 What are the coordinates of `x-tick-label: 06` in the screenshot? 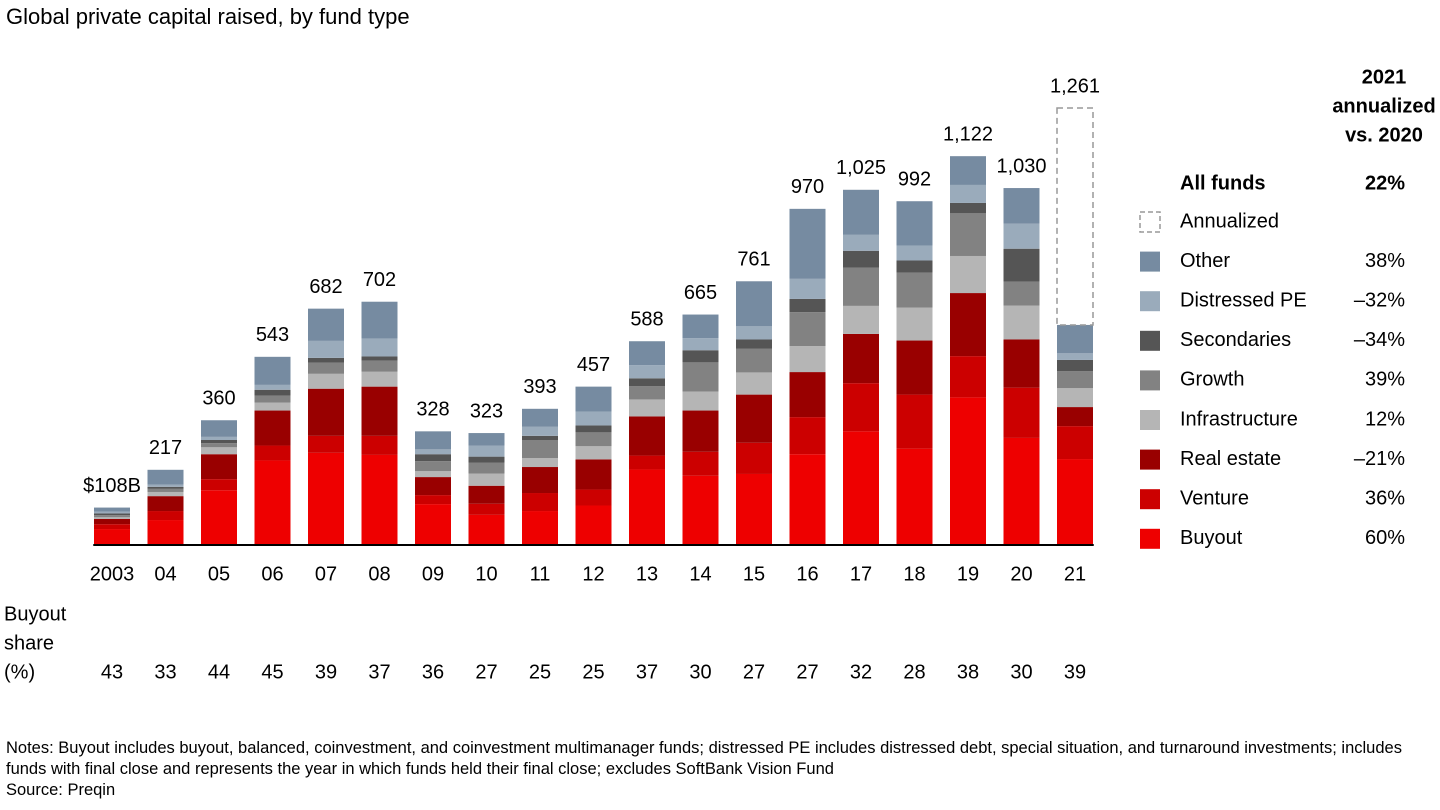 It's located at (272, 574).